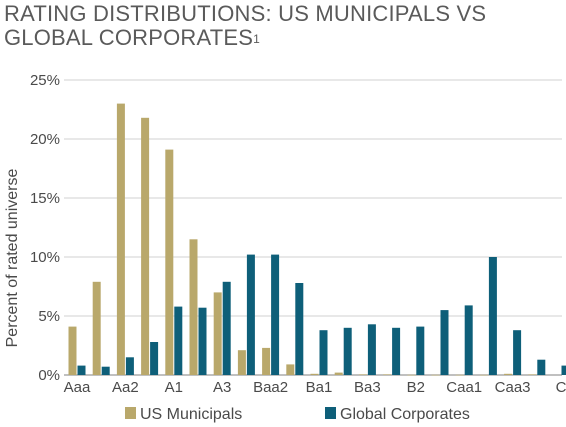 Image resolution: width=566 pixels, height=427 pixels. I want to click on global-corporates-bar-ba2, so click(347, 351).